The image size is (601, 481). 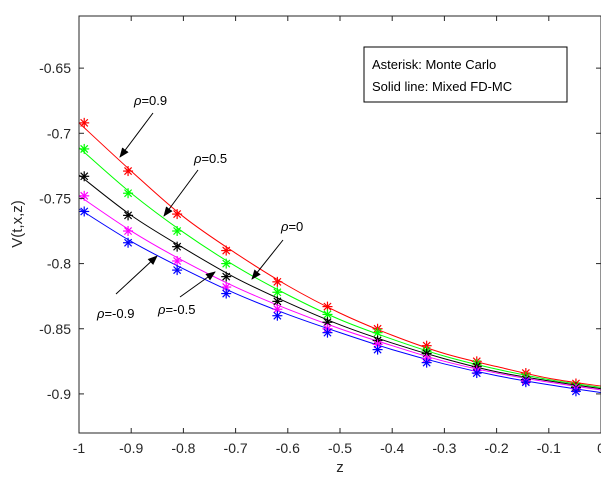 I want to click on x-axis-label: z, so click(x=340, y=467).